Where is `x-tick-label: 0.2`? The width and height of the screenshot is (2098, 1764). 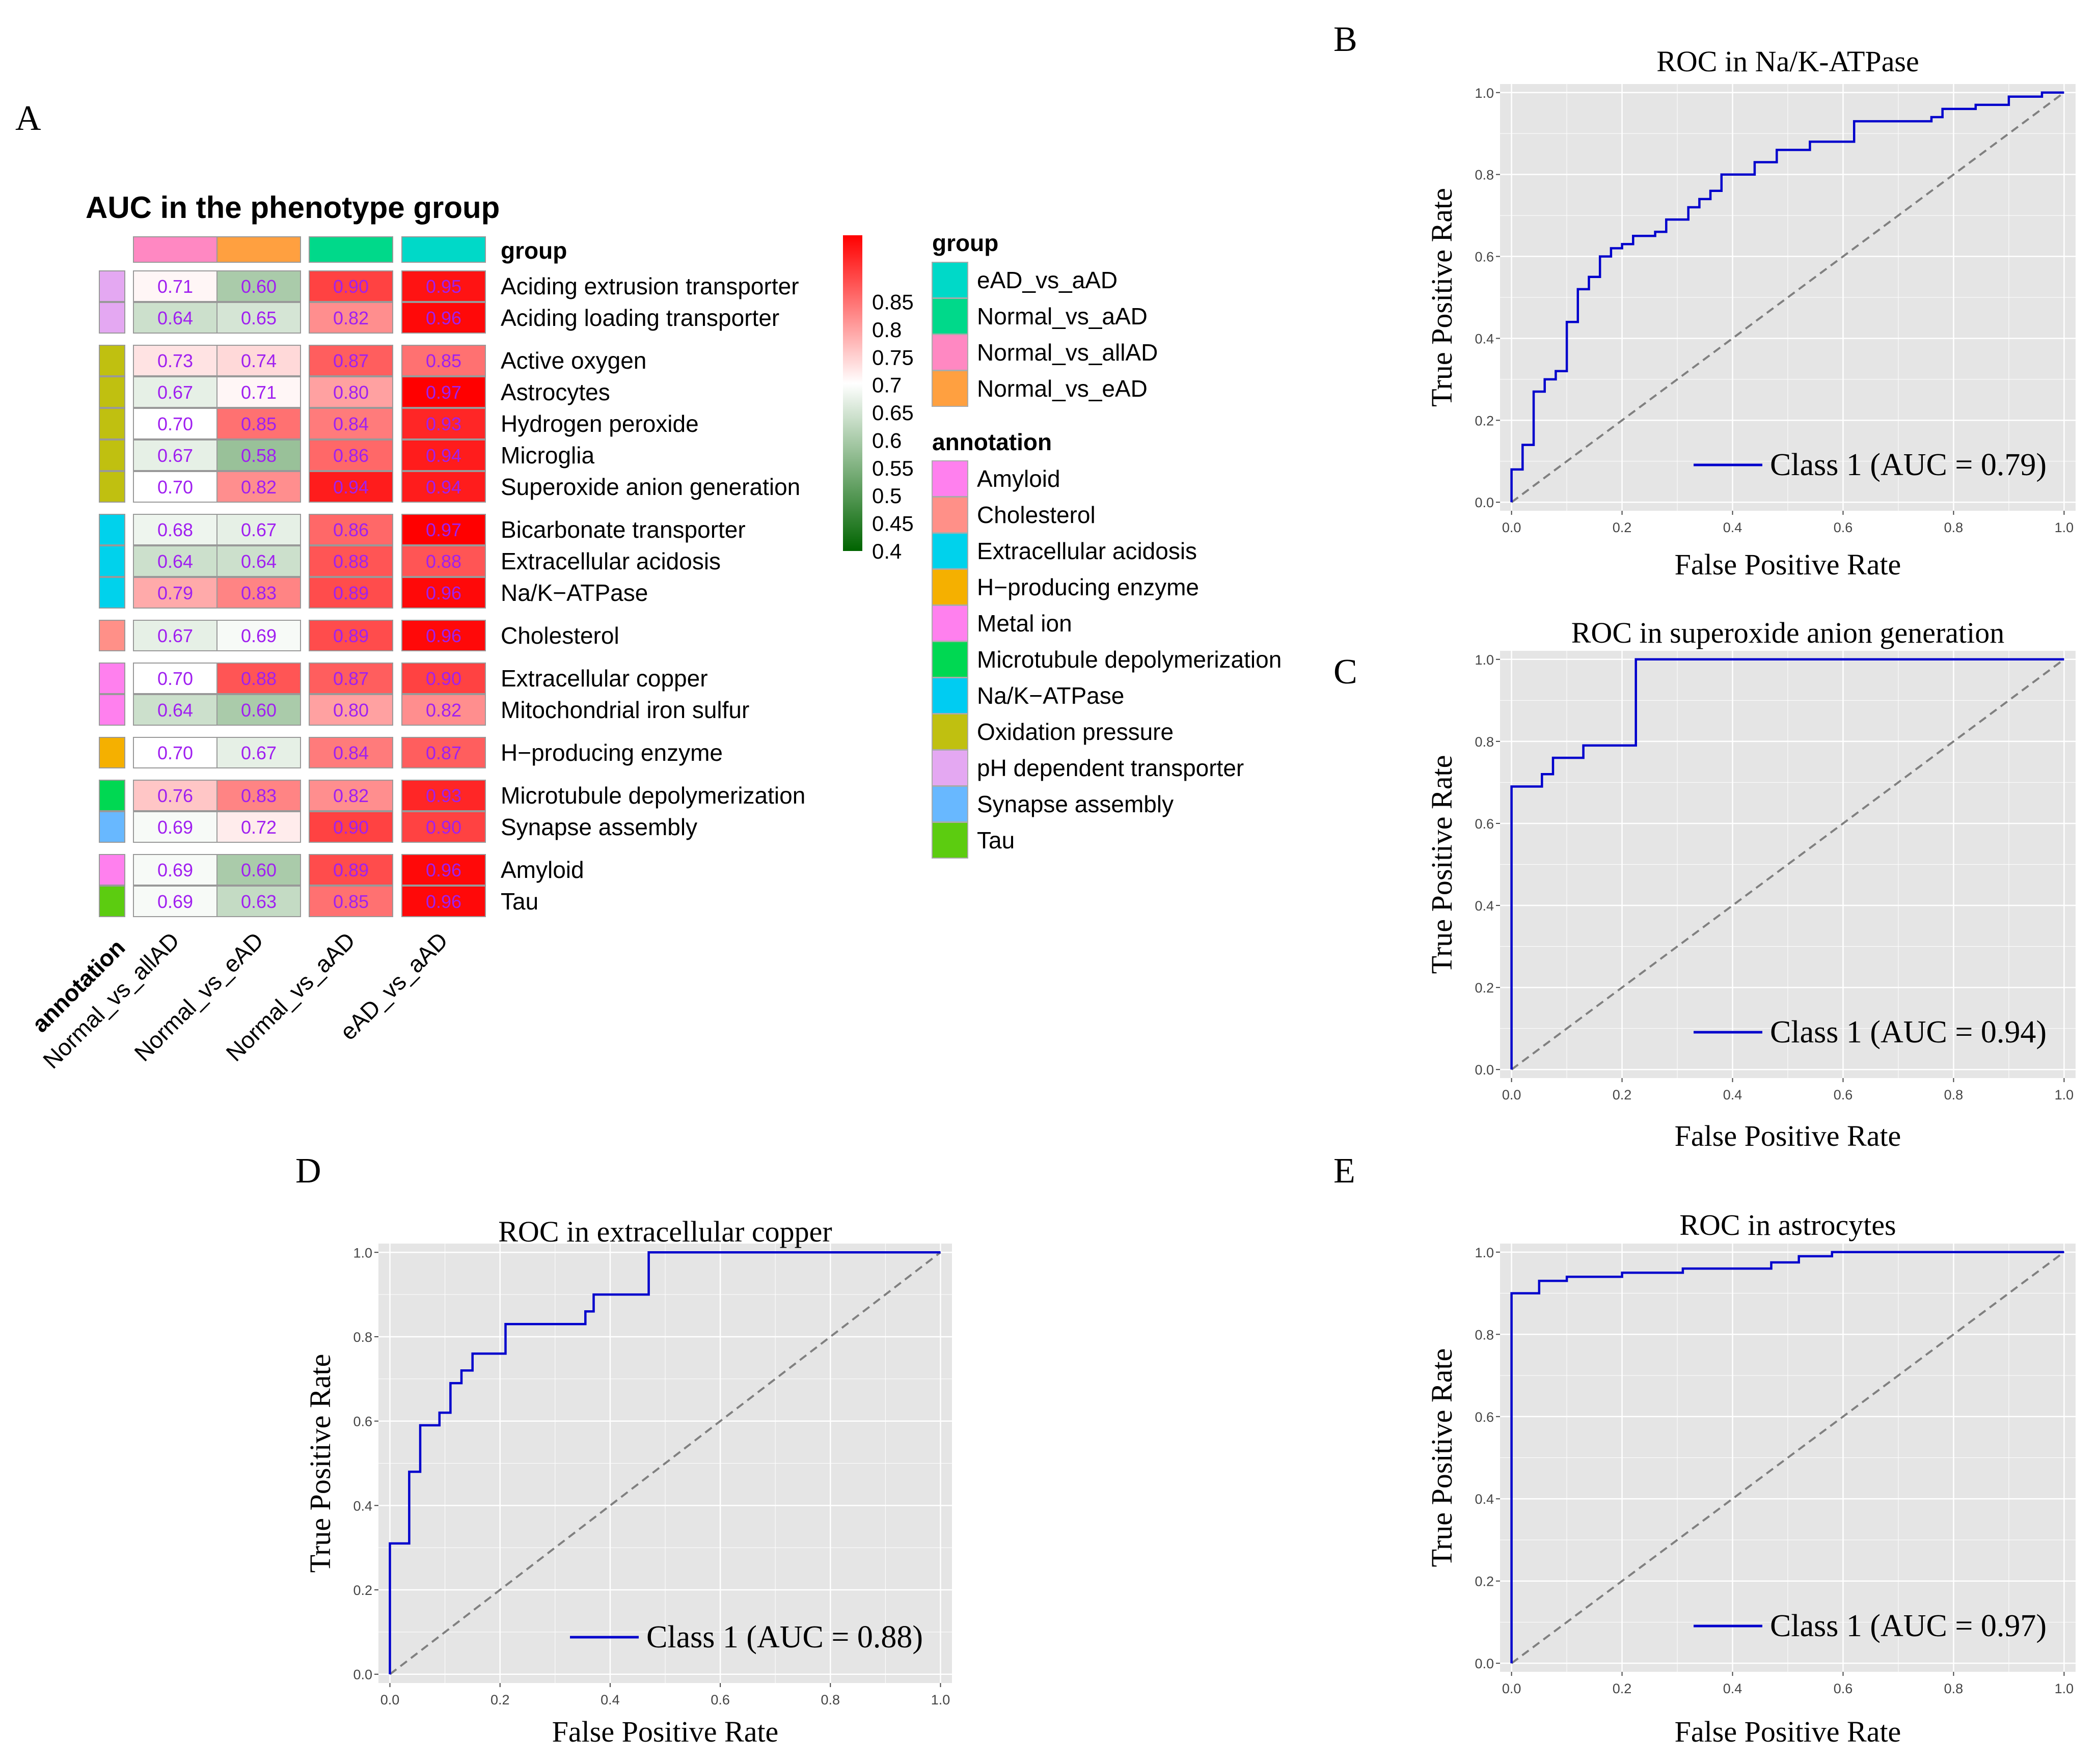 x-tick-label: 0.2 is located at coordinates (1622, 1688).